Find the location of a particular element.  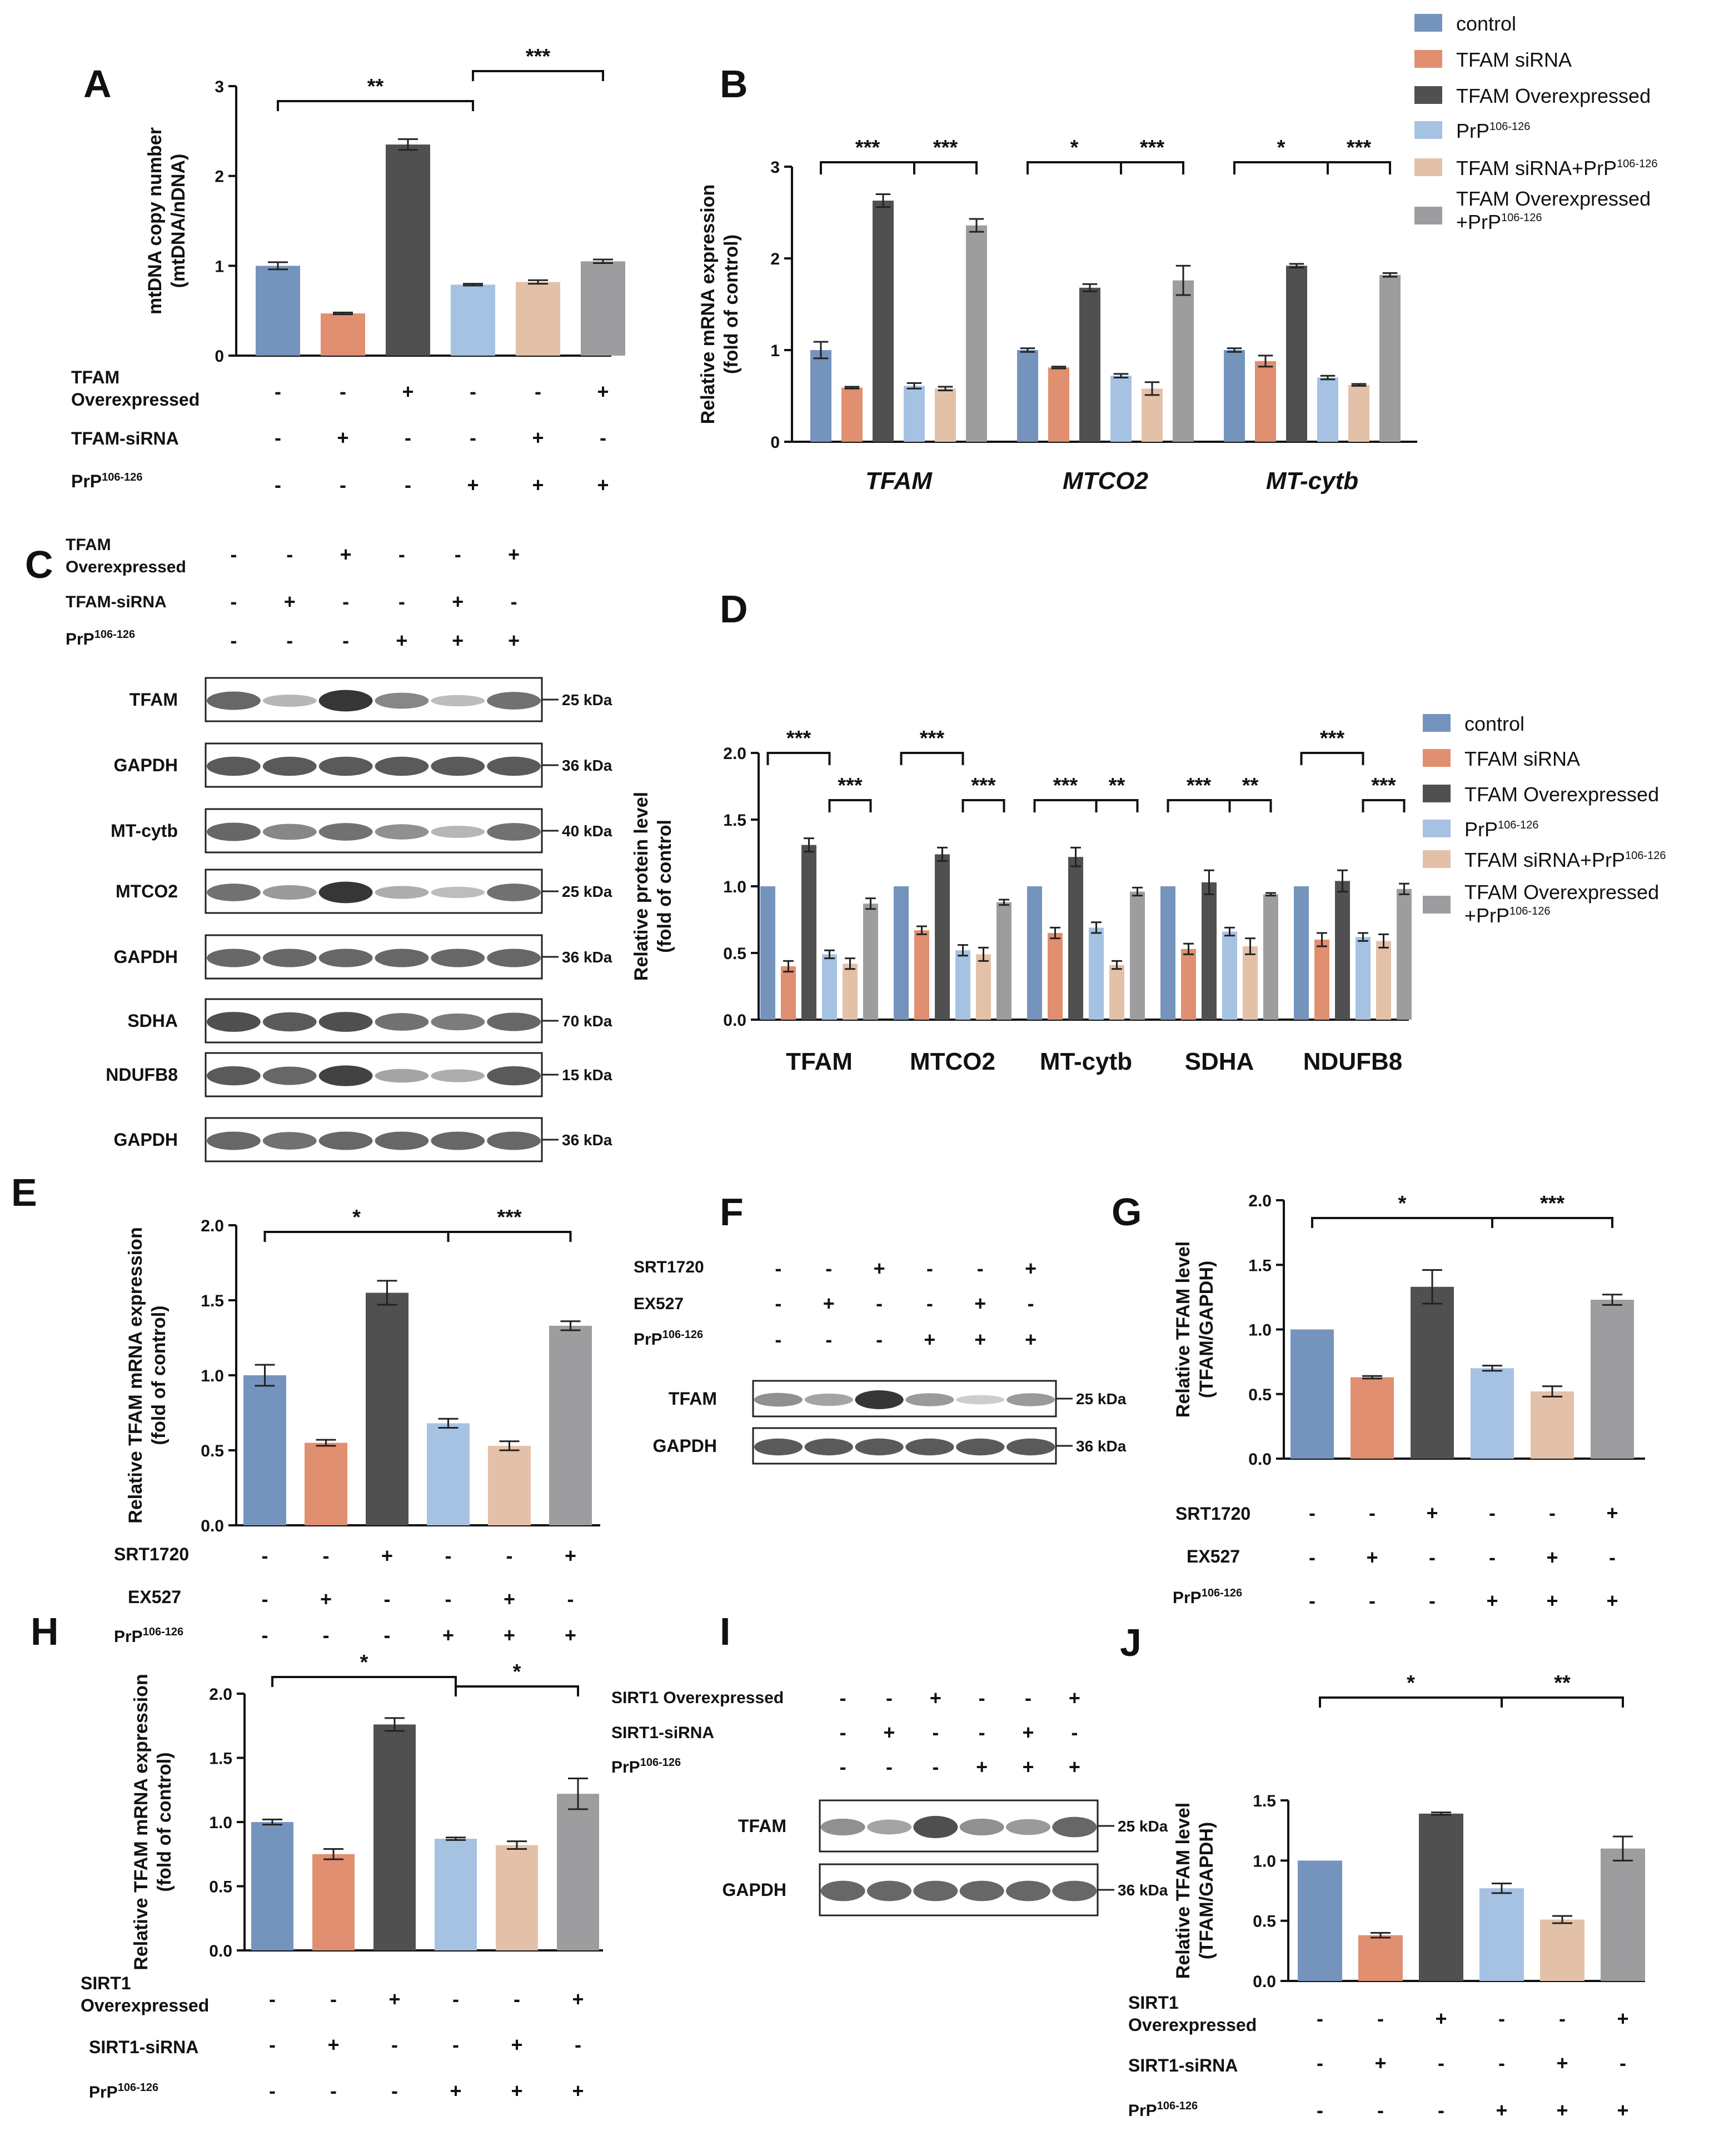

panel-b-category-label-0: TFAM is located at coordinates (899, 481).